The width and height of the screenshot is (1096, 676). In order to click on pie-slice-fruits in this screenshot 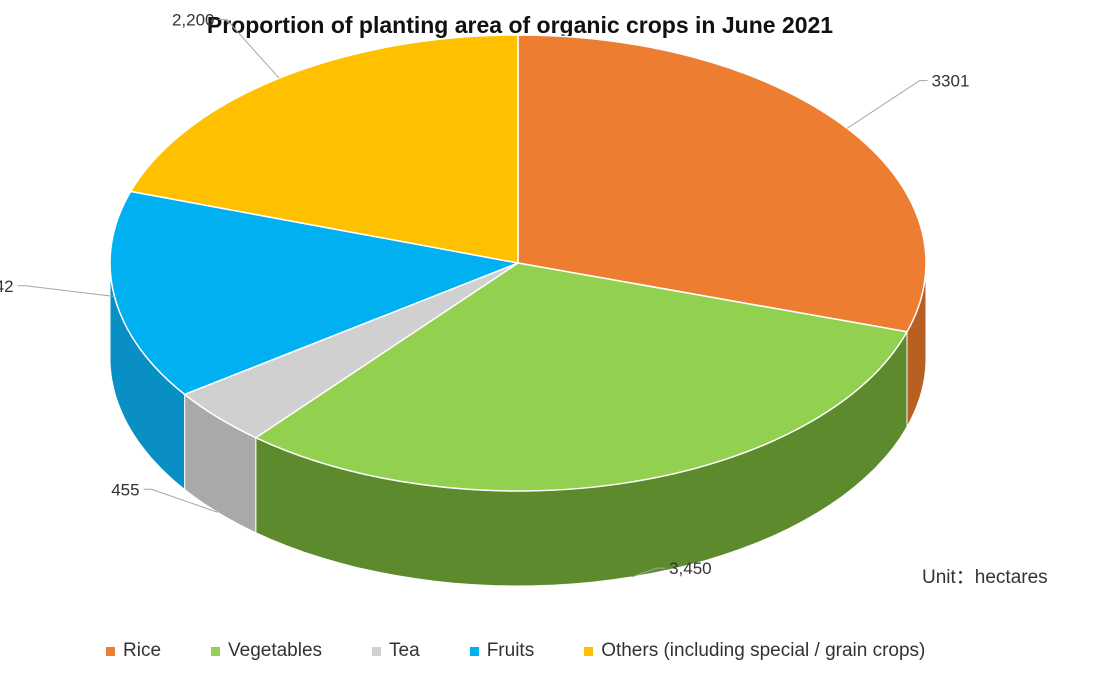, I will do `click(315, 293)`.